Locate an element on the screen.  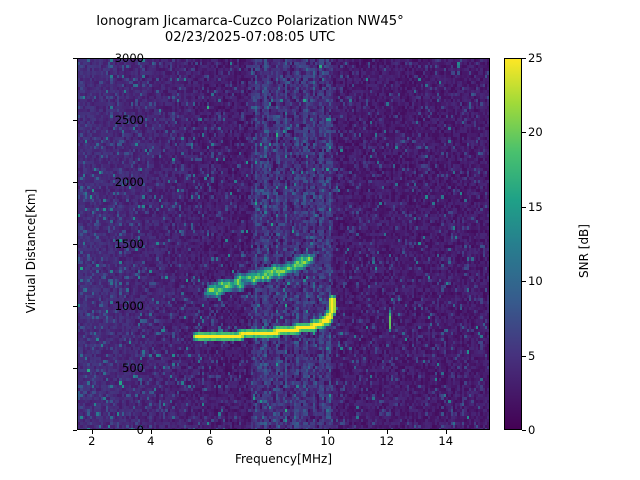
x-tick-label: 4 is located at coordinates (151, 441).